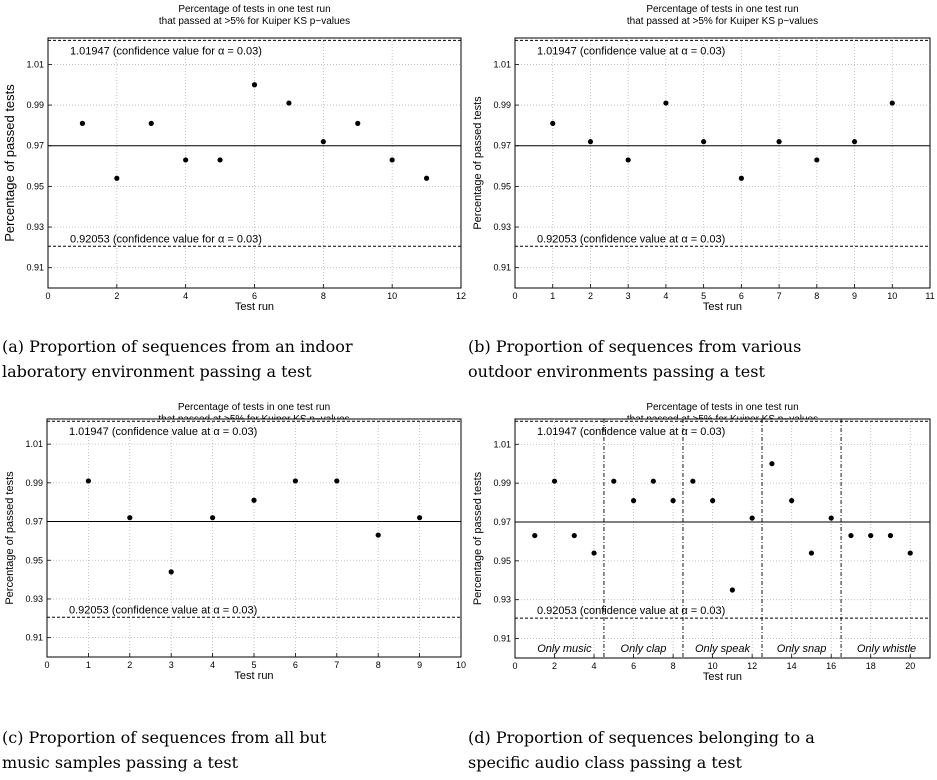 This screenshot has height=780, width=937. I want to click on chart-d-x-tick-label: 2, so click(554, 666).